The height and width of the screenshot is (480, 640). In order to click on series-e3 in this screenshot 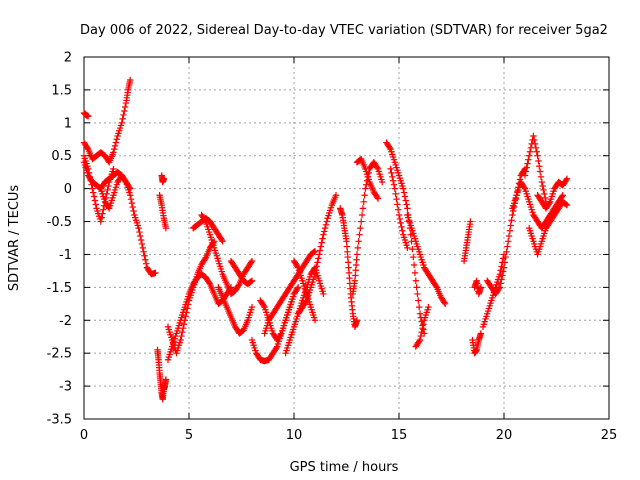, I will do `click(367, 178)`.